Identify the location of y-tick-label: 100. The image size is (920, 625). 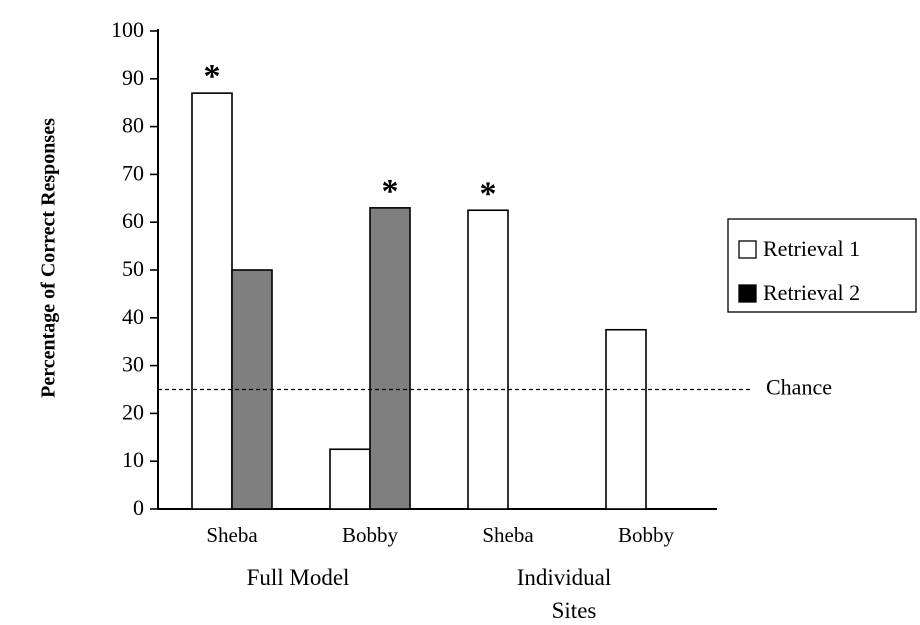
(127, 29).